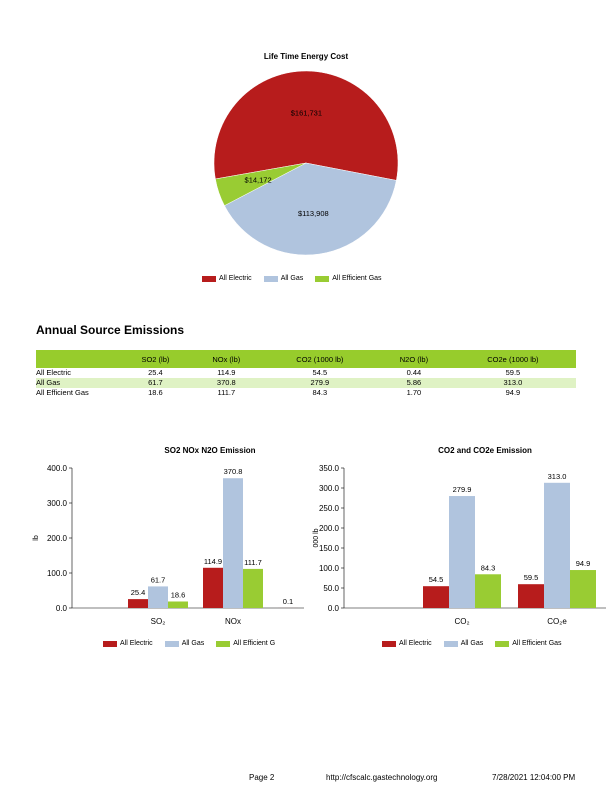 The width and height of the screenshot is (612, 792). Describe the element at coordinates (233, 471) in the screenshot. I see `bar-value-label: 370.8` at that location.